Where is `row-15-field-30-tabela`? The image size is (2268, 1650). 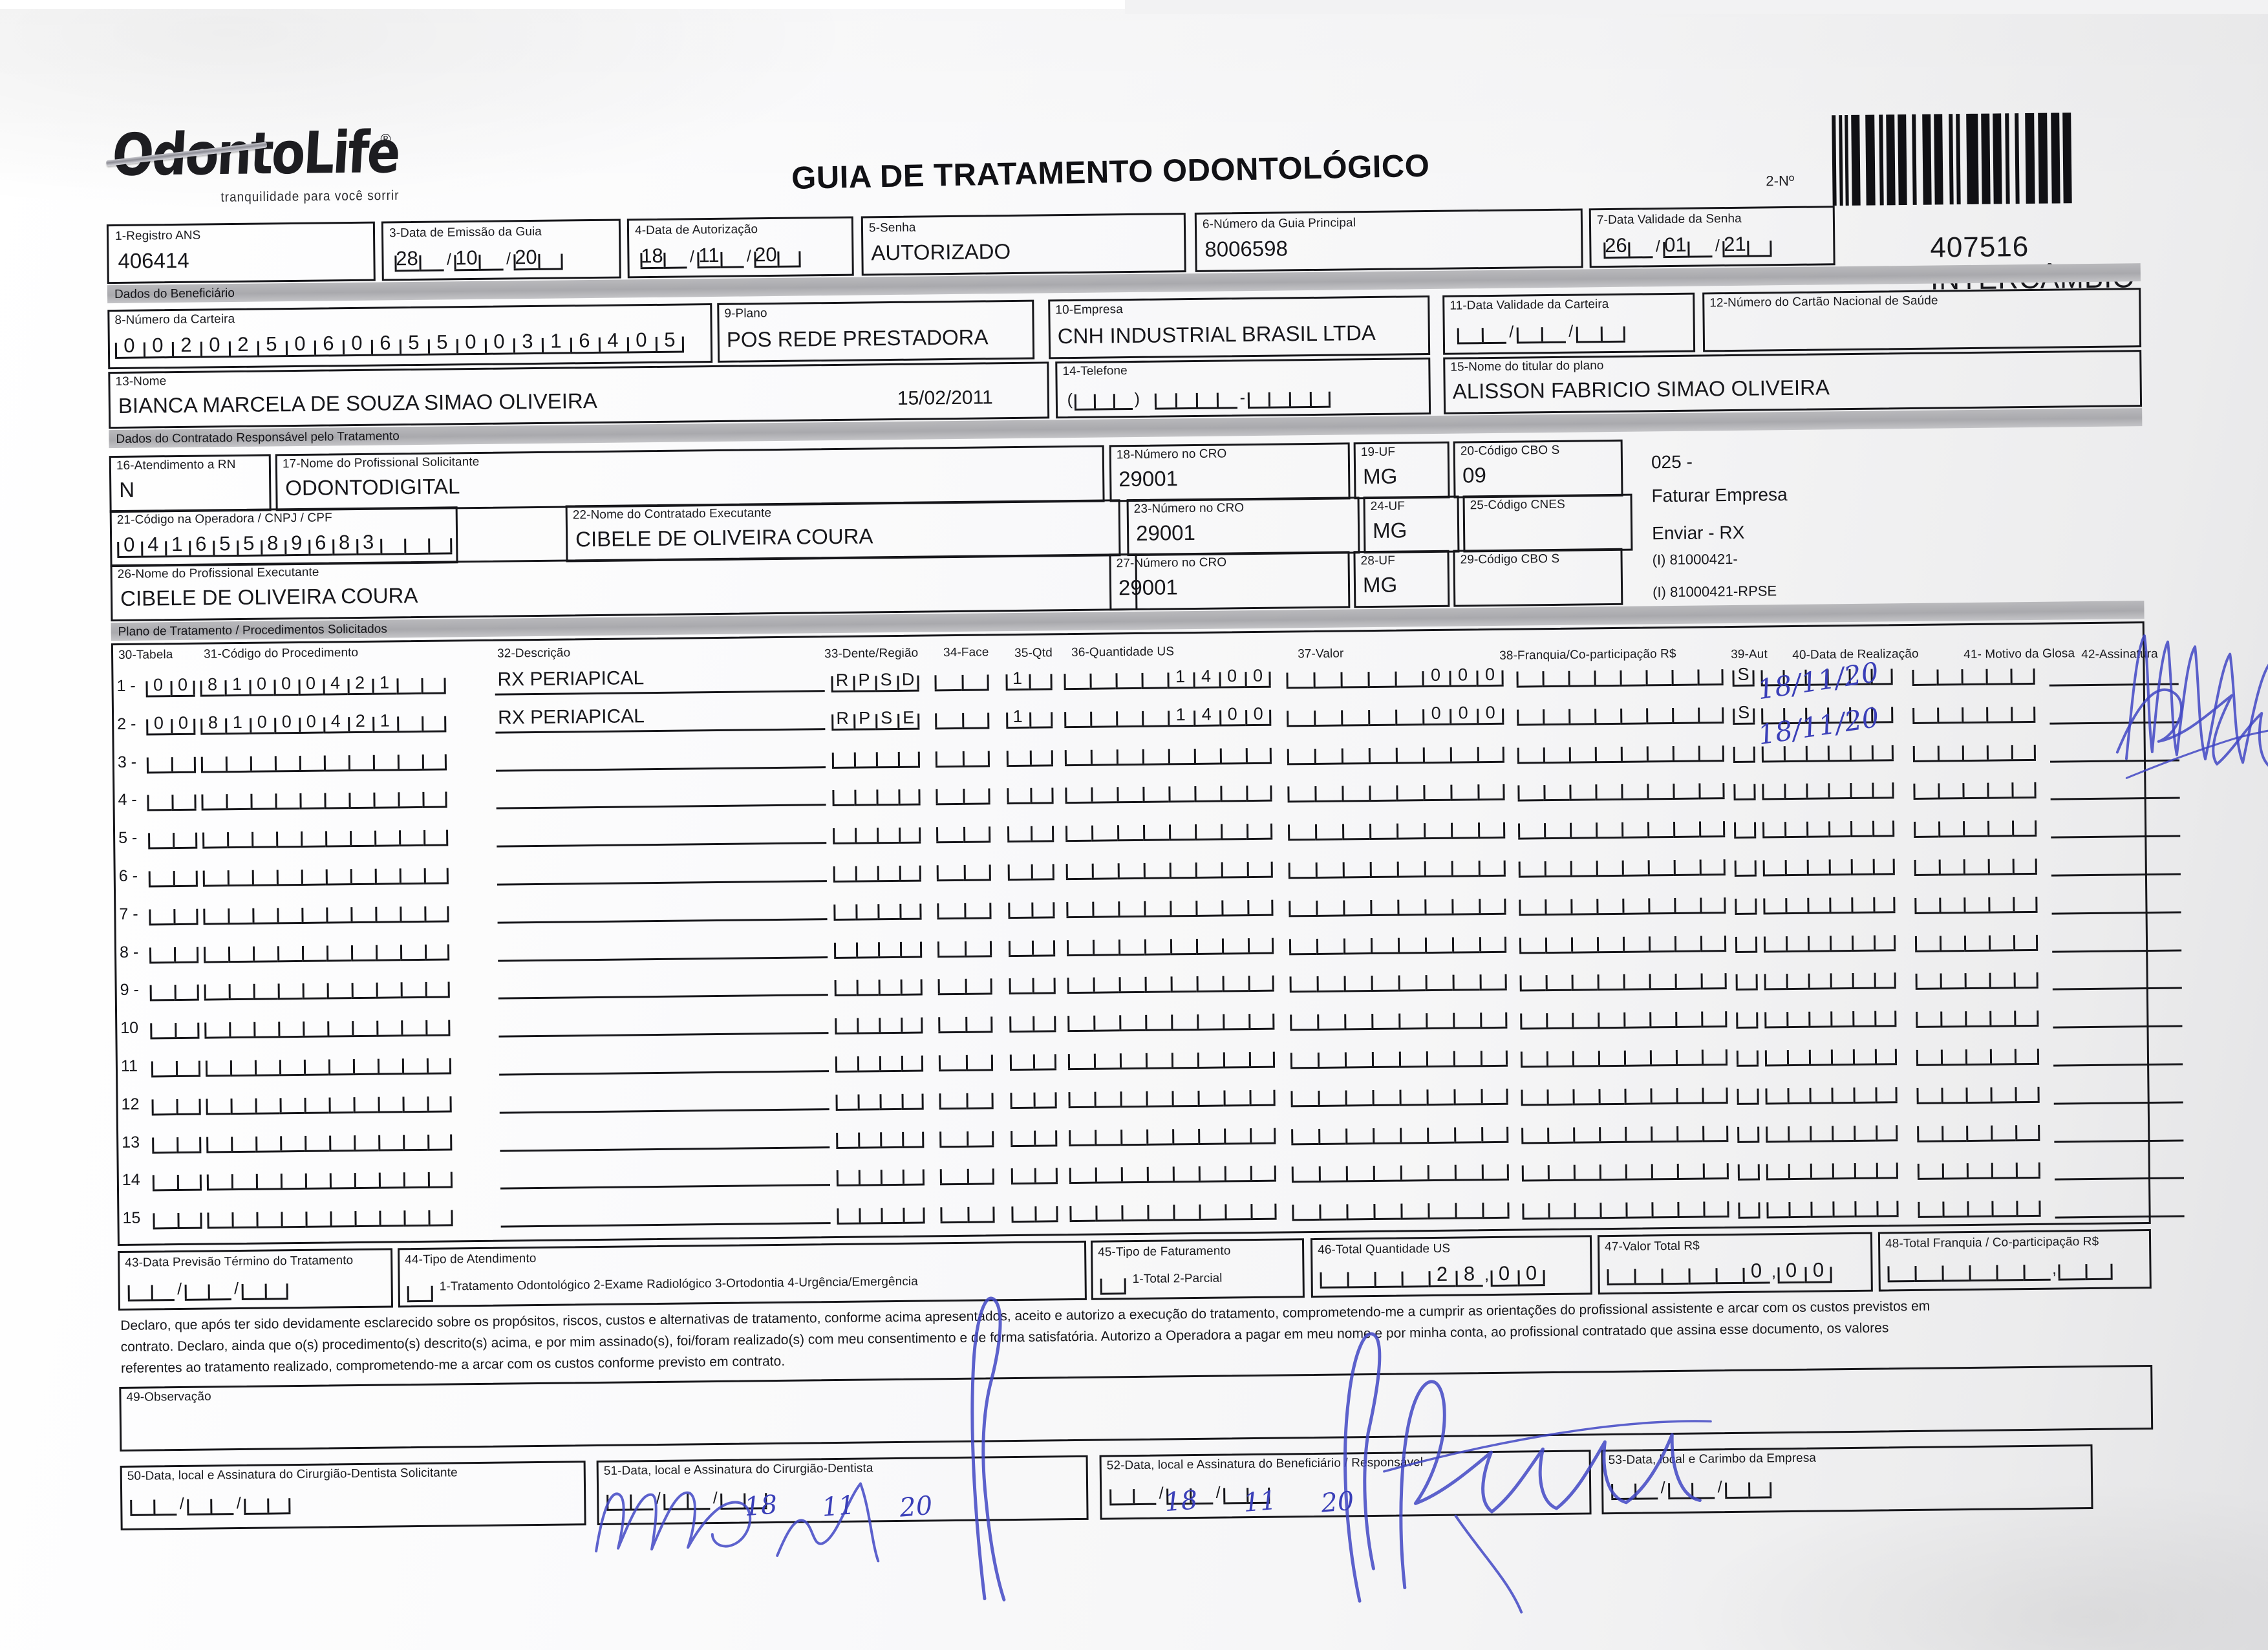 row-15-field-30-tabela is located at coordinates (177, 1218).